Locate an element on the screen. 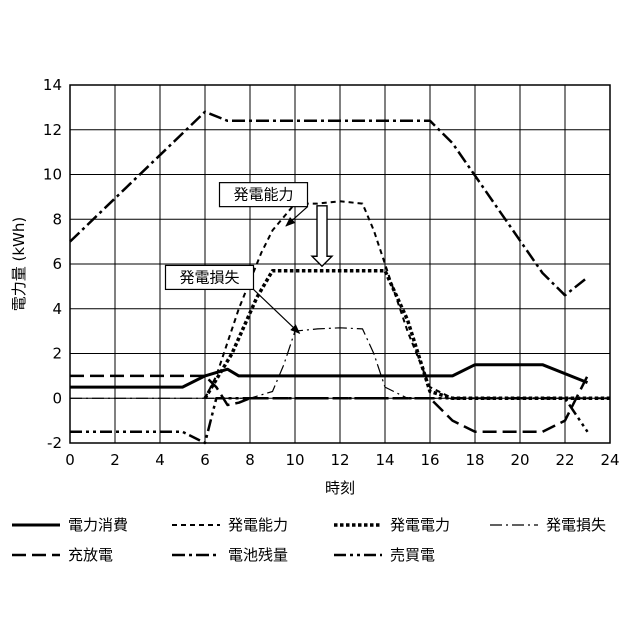 The width and height of the screenshot is (640, 640). legend-label: 電池残量 is located at coordinates (258, 555).